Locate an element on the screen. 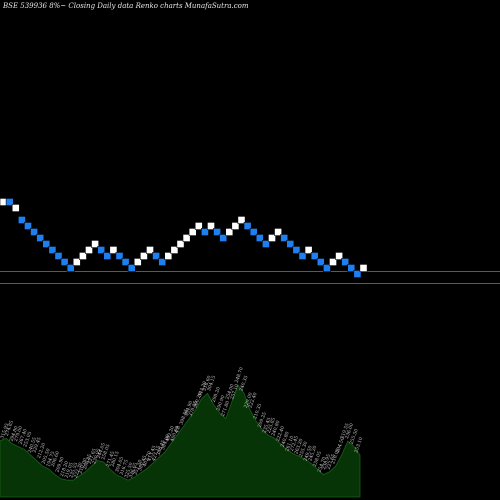  price-lines is located at coordinates (250, 278).